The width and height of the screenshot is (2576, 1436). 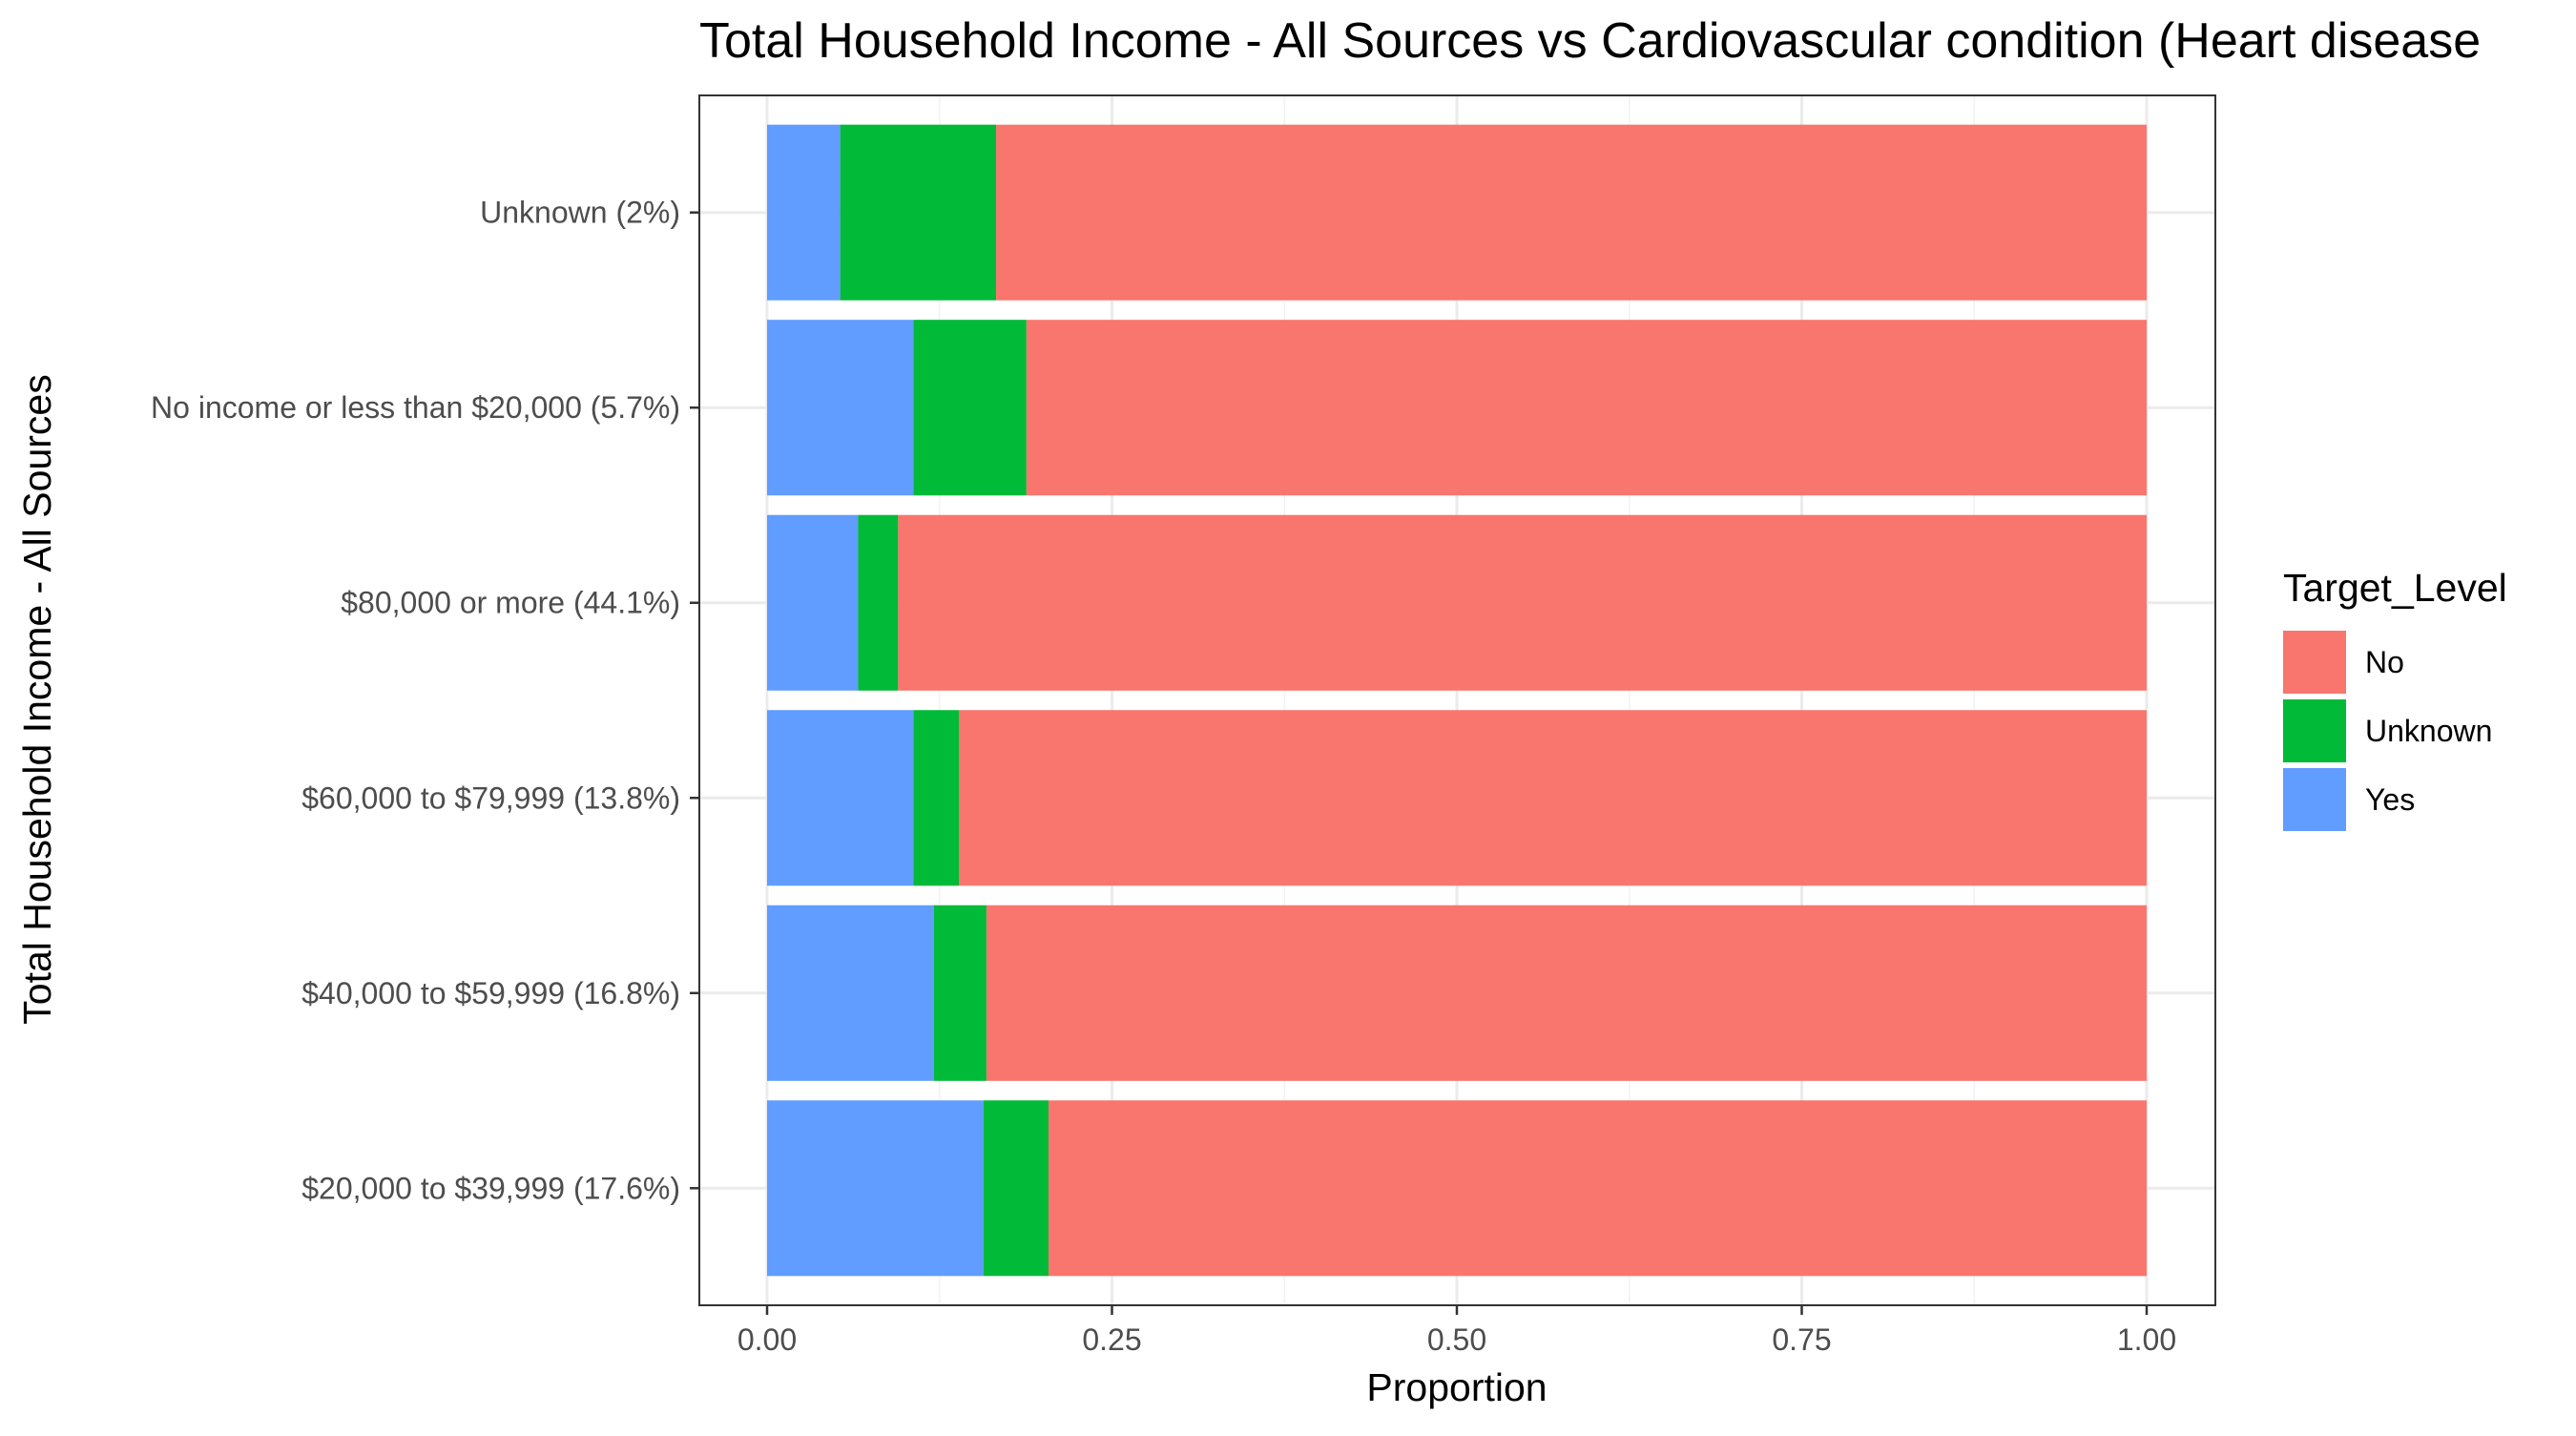 I want to click on x-tick-label: 0.25, so click(x=1111, y=1339).